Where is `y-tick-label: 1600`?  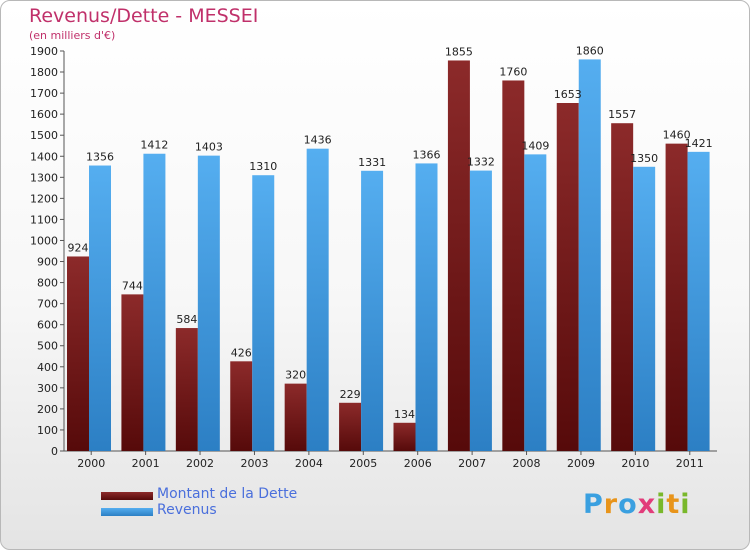
y-tick-label: 1600 is located at coordinates (44, 114).